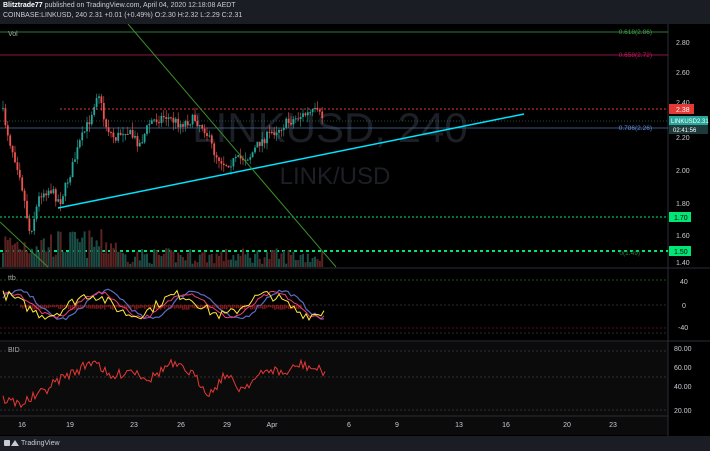 This screenshot has width=710, height=451. What do you see at coordinates (683, 171) in the screenshot?
I see `price-tick: 2.00` at bounding box center [683, 171].